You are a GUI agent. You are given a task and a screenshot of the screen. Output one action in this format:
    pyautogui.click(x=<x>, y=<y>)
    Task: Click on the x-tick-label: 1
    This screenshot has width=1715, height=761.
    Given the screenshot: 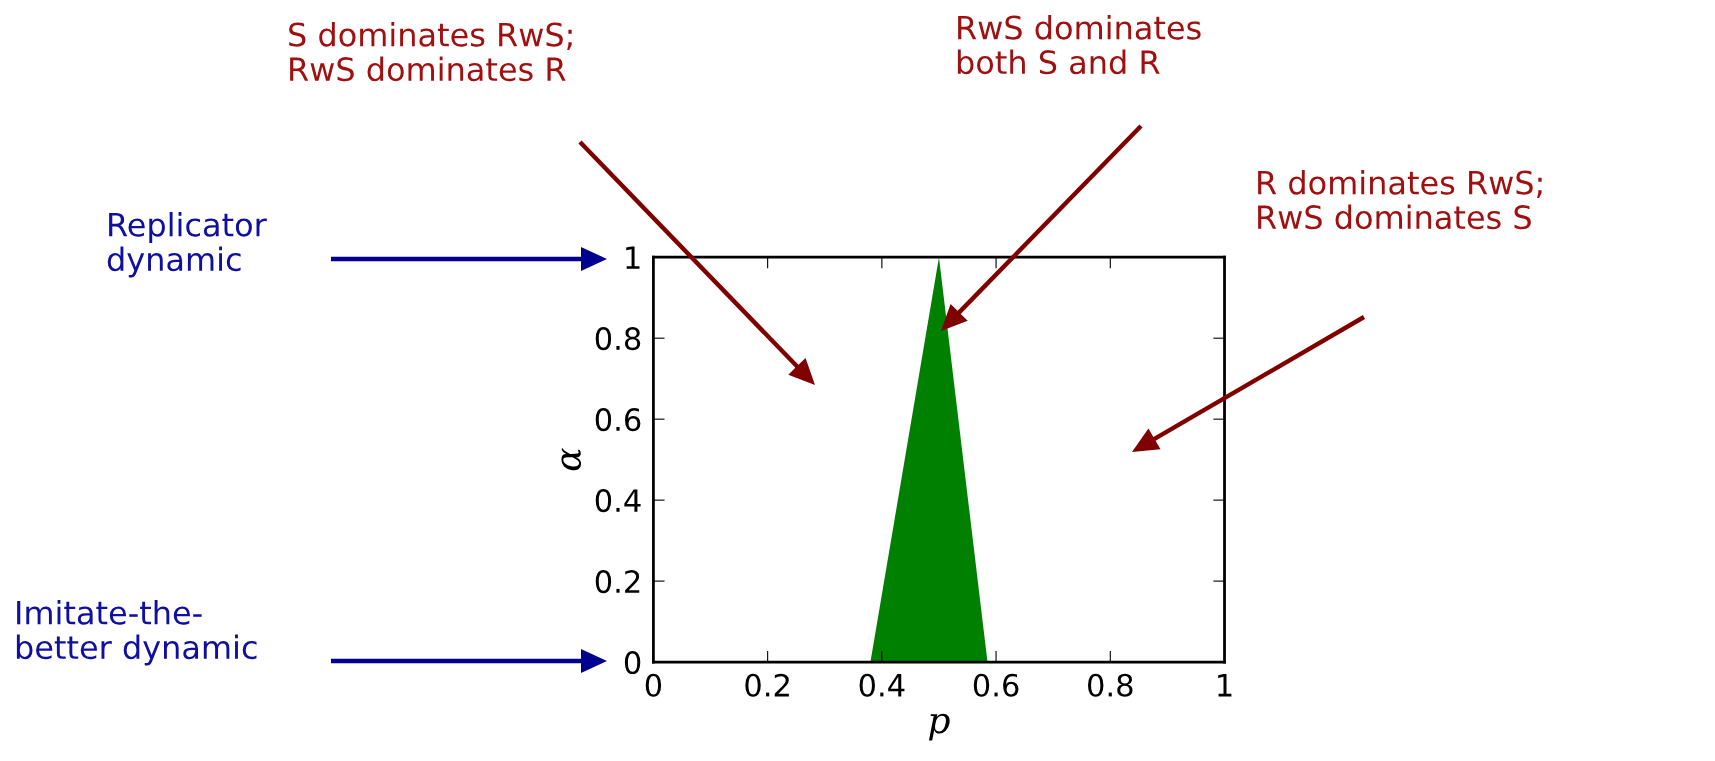 What is the action you would take?
    pyautogui.click(x=1225, y=685)
    